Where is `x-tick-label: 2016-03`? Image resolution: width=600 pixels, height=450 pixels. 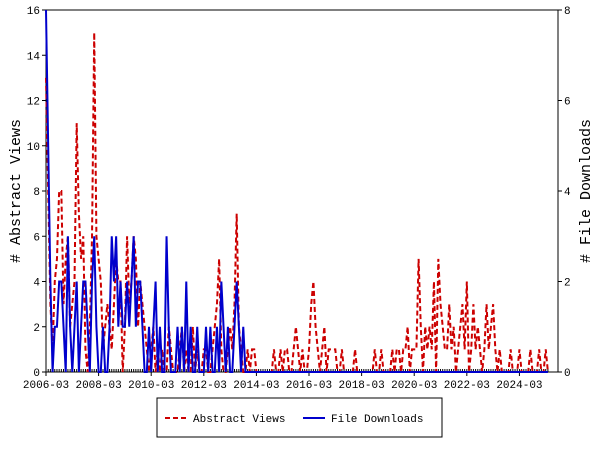
x-tick-label: 2016-03 is located at coordinates (309, 386).